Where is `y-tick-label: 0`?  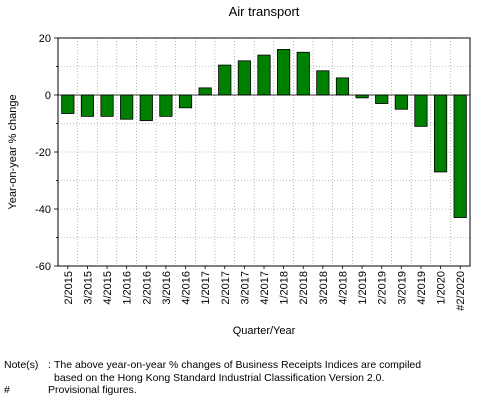
y-tick-label: 0 is located at coordinates (48, 96).